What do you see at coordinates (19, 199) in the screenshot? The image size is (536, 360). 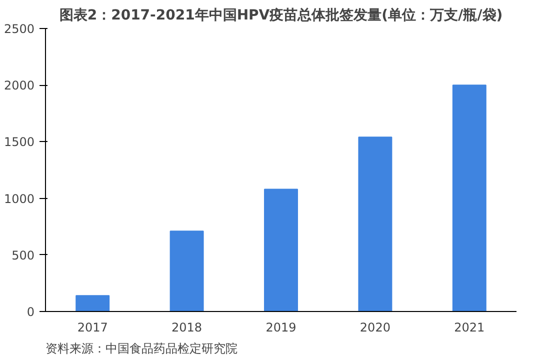 I see `y-tick-label: 1000` at bounding box center [19, 199].